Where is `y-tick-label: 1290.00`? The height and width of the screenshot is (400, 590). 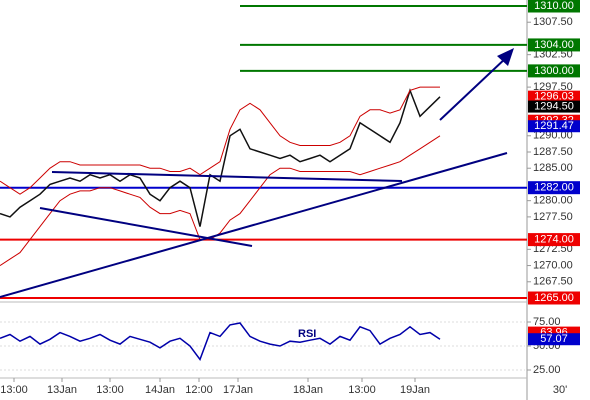 y-tick-label: 1290.00 is located at coordinates (553, 136).